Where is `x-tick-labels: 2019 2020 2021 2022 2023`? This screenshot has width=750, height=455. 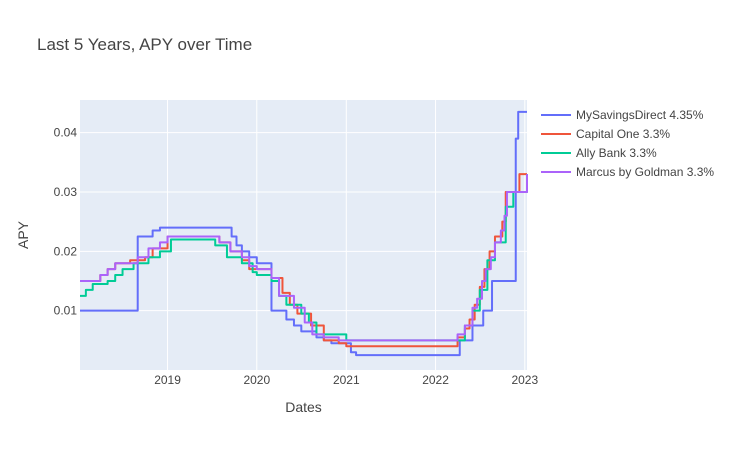 x-tick-labels: 2019 2020 2021 2022 2023 is located at coordinates (346, 380).